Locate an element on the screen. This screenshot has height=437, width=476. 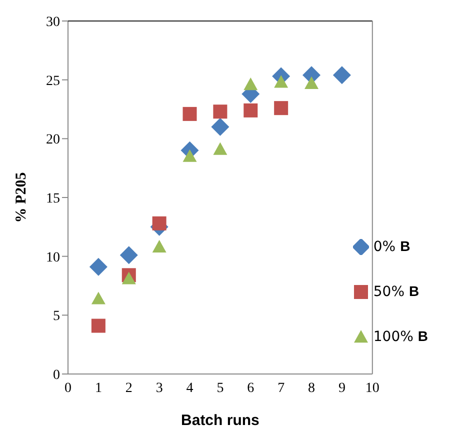
x-tick-label: 4 is located at coordinates (190, 388).